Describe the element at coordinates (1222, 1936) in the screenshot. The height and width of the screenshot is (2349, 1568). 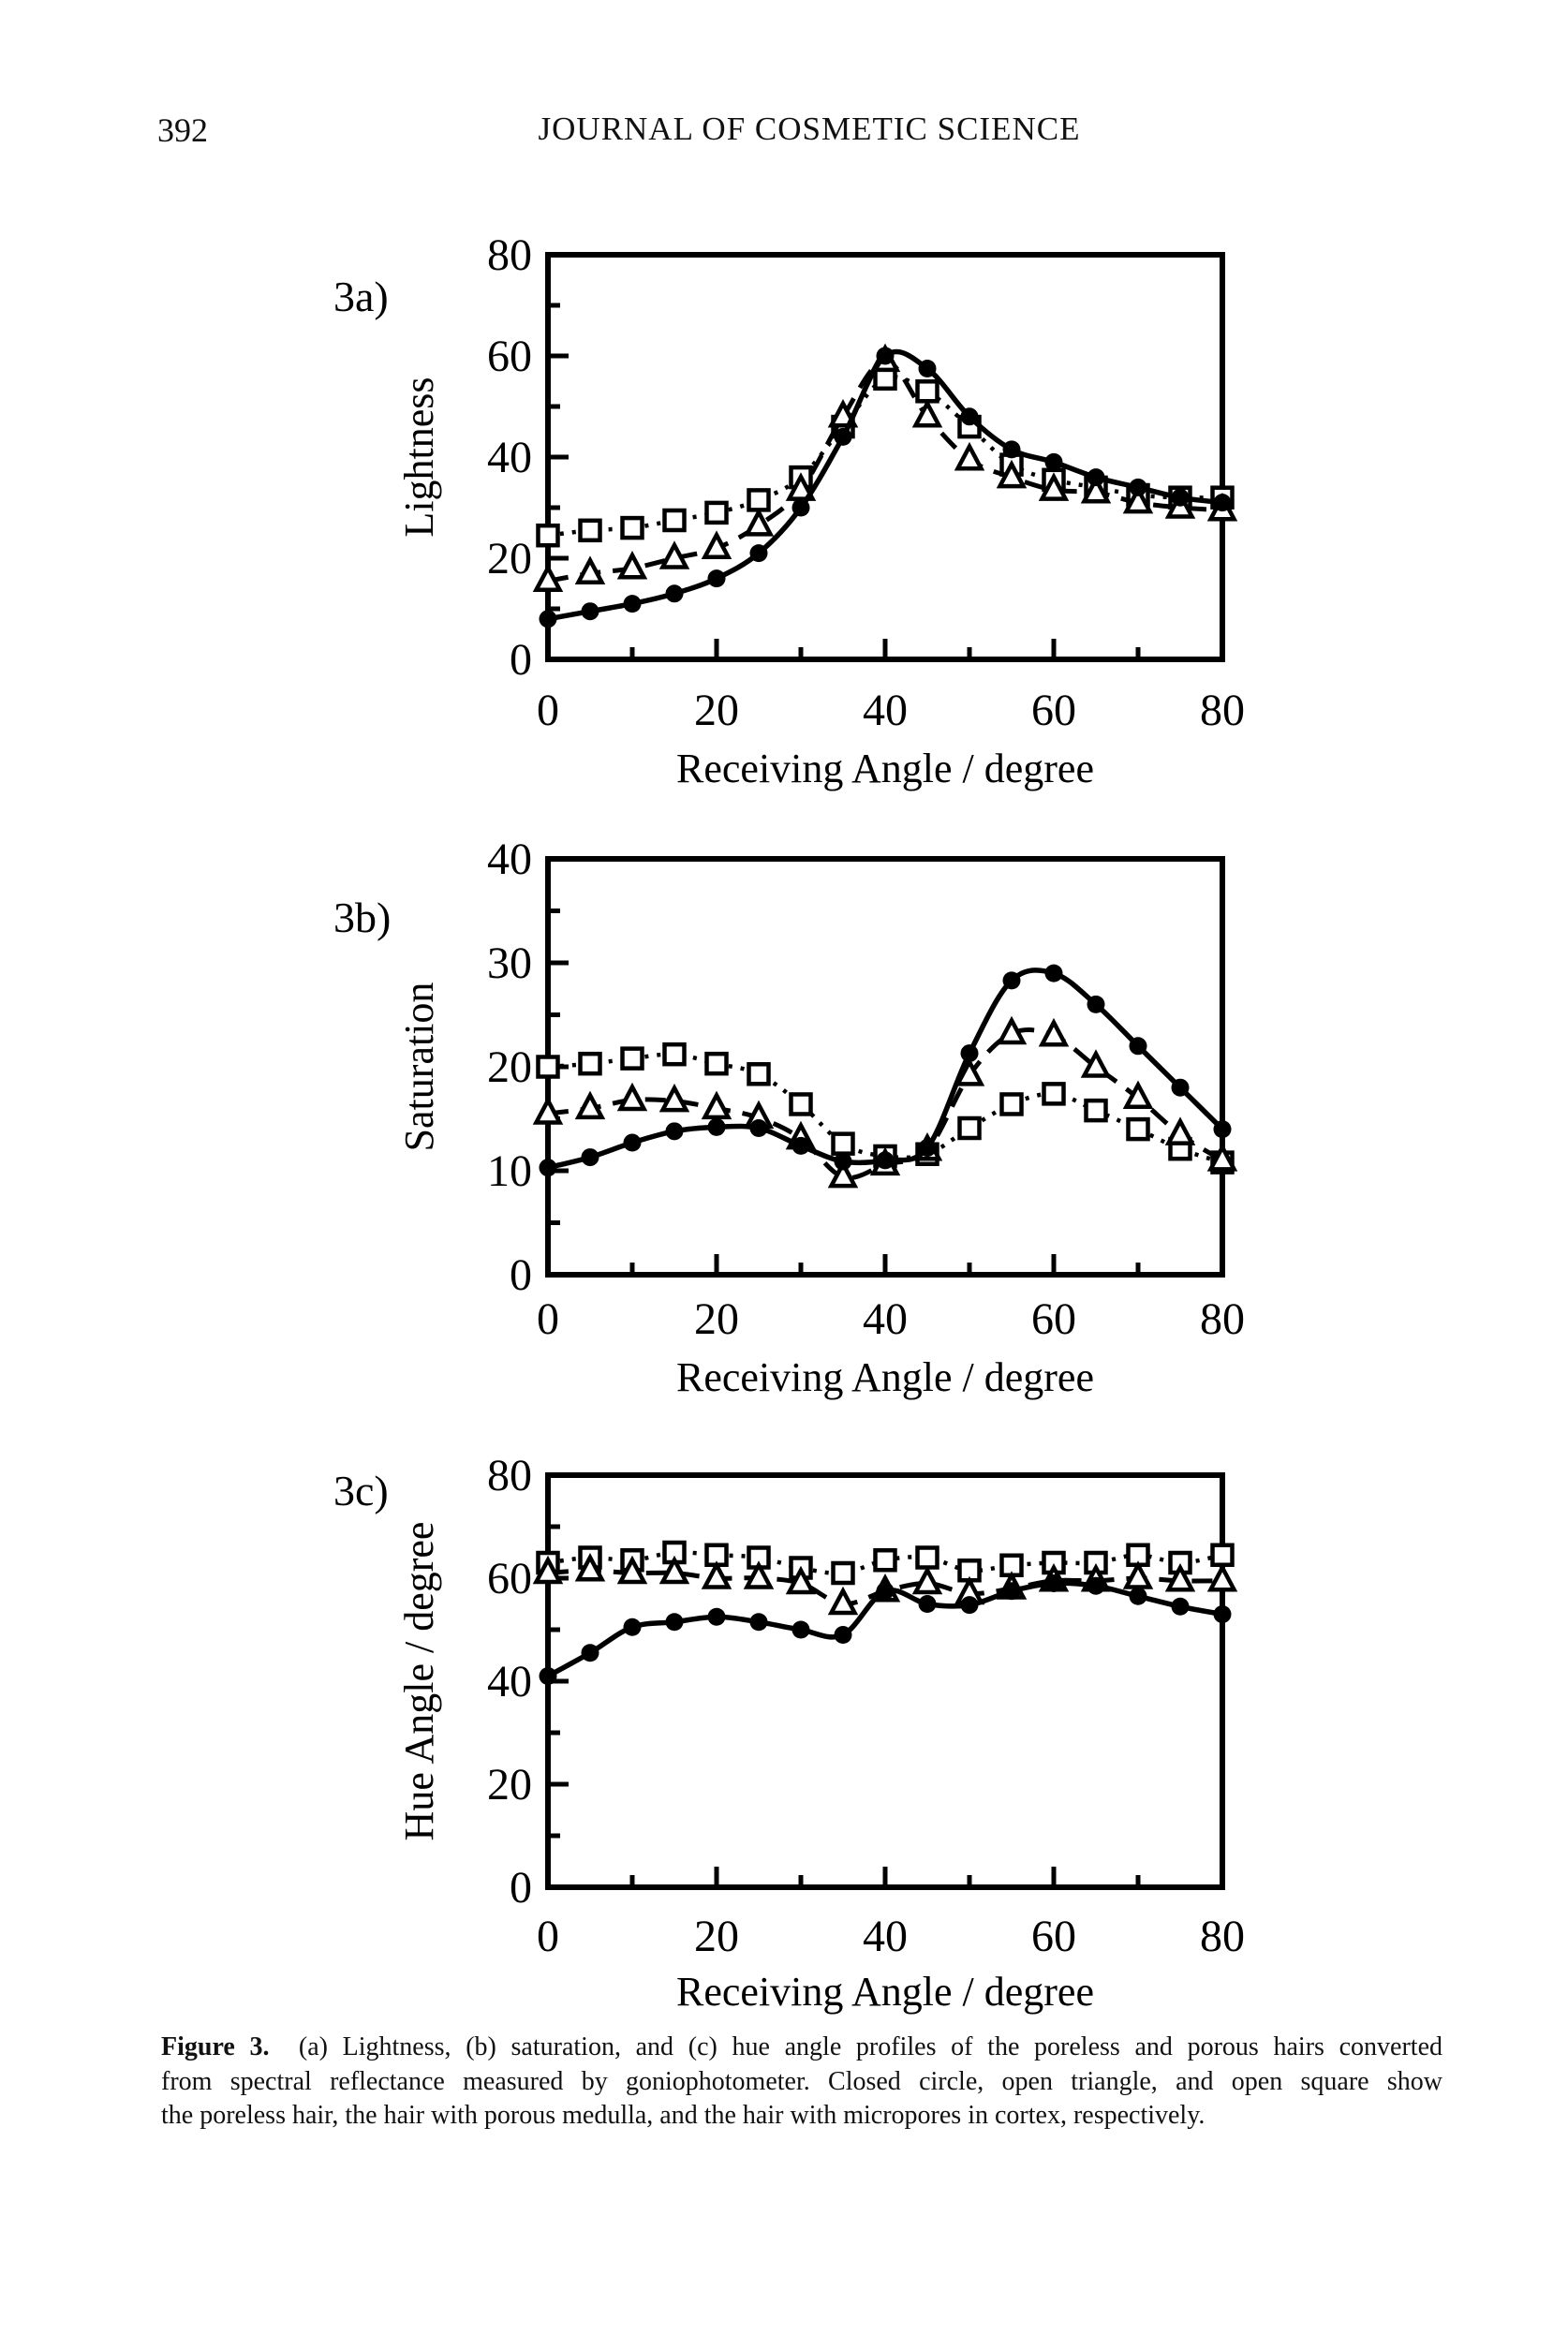
I see `chart-3c-x-tick-label-80: 80` at that location.